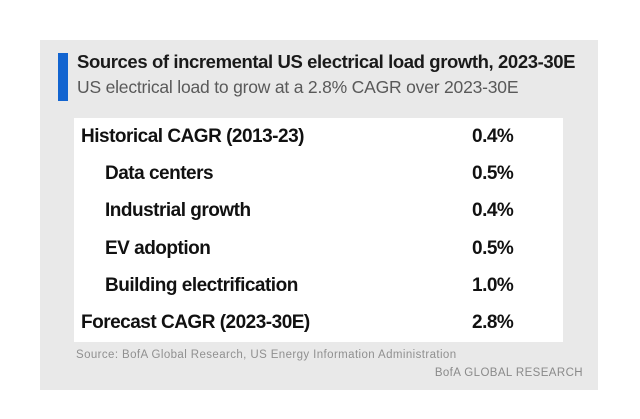 This screenshot has height=419, width=640. I want to click on bofa-global-research-label: BofA GLOBAL RESEARCH, so click(508, 373).